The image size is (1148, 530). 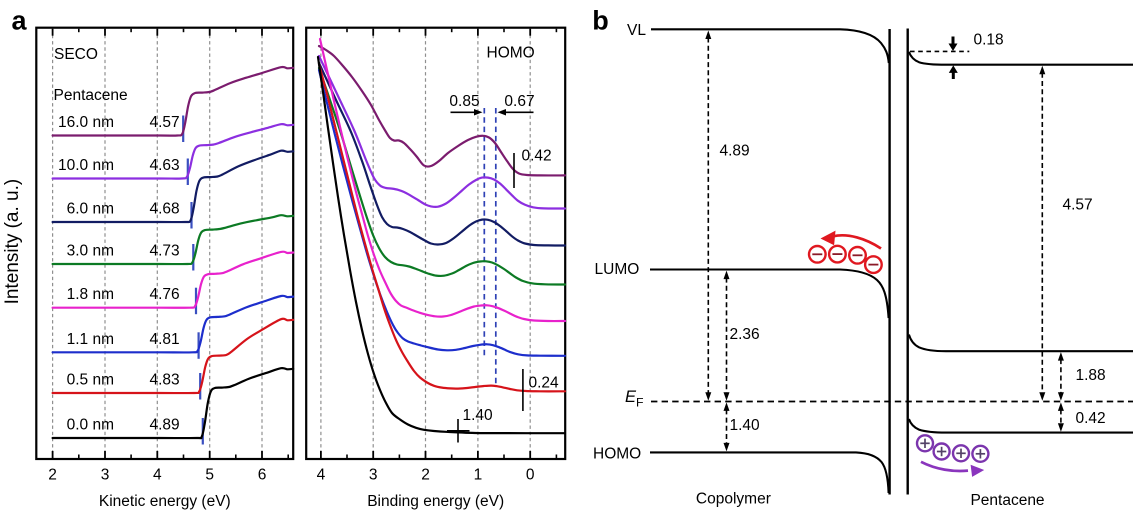 What do you see at coordinates (733, 499) in the screenshot?
I see `svg-text: Copolymer` at bounding box center [733, 499].